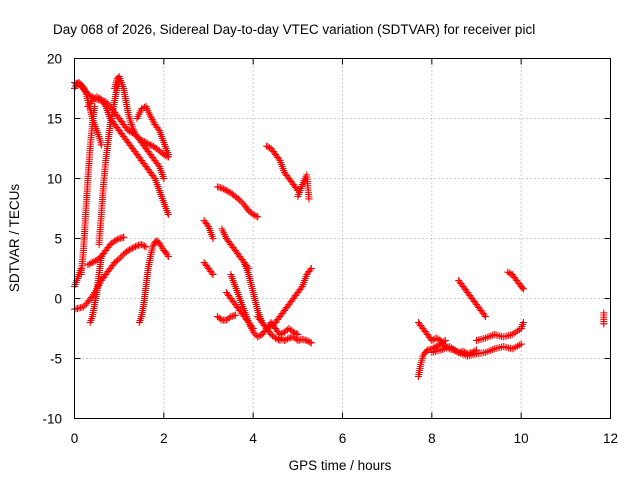 The height and width of the screenshot is (480, 640). I want to click on x-axis-label: GPS time / hours, so click(340, 465).